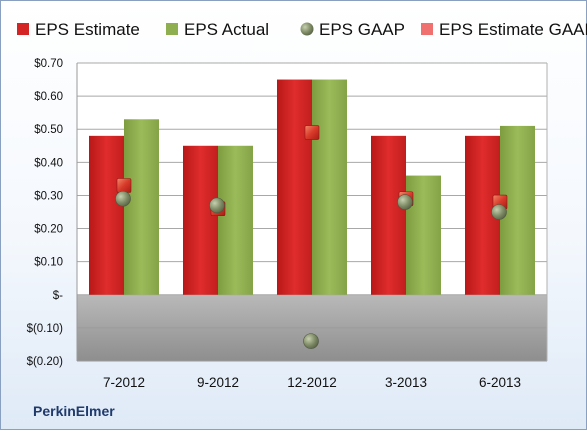  I want to click on x-axis: 7-2012 9-2012 12-2012 3-2013 6-2013, so click(312, 382).